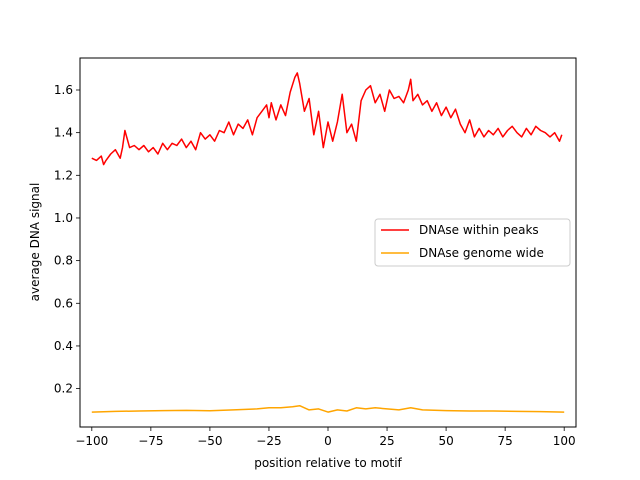  I want to click on x-tick-label: −100, so click(91, 441).